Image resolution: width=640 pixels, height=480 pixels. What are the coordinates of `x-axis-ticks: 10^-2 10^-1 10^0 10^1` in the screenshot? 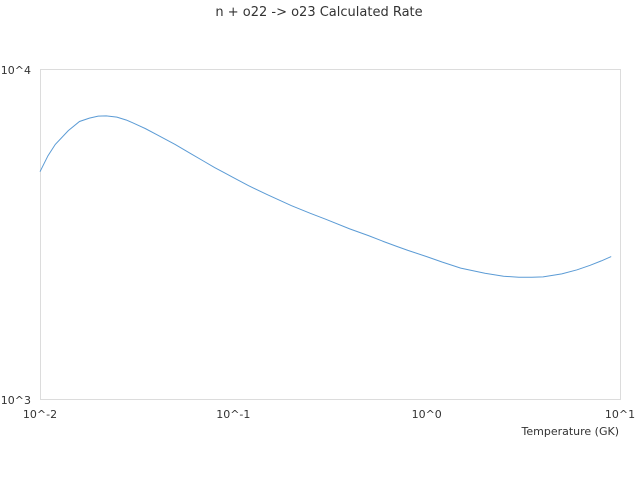 It's located at (329, 414).